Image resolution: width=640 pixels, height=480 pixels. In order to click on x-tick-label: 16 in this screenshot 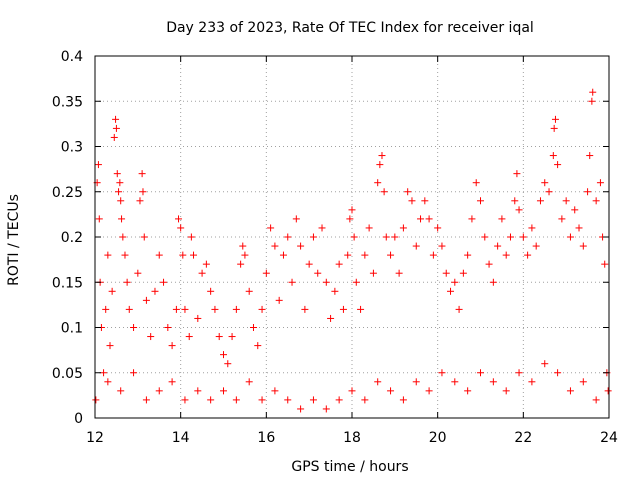, I will do `click(266, 438)`.